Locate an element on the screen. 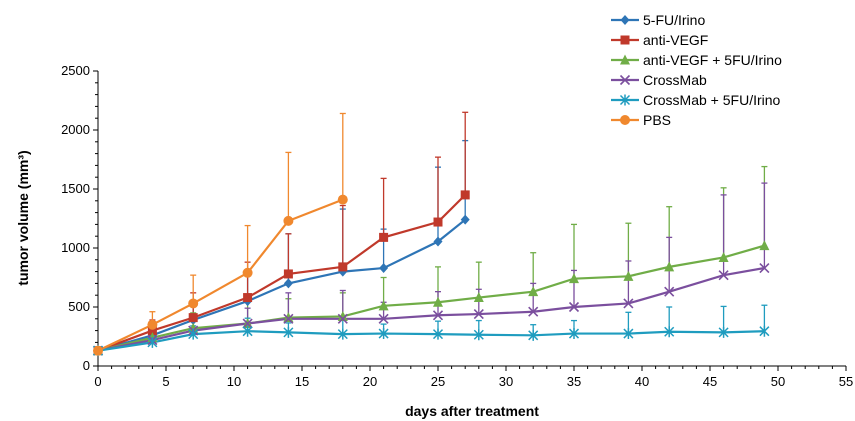 Image resolution: width=855 pixels, height=421 pixels. legend-marker-crossmab is located at coordinates (625, 80).